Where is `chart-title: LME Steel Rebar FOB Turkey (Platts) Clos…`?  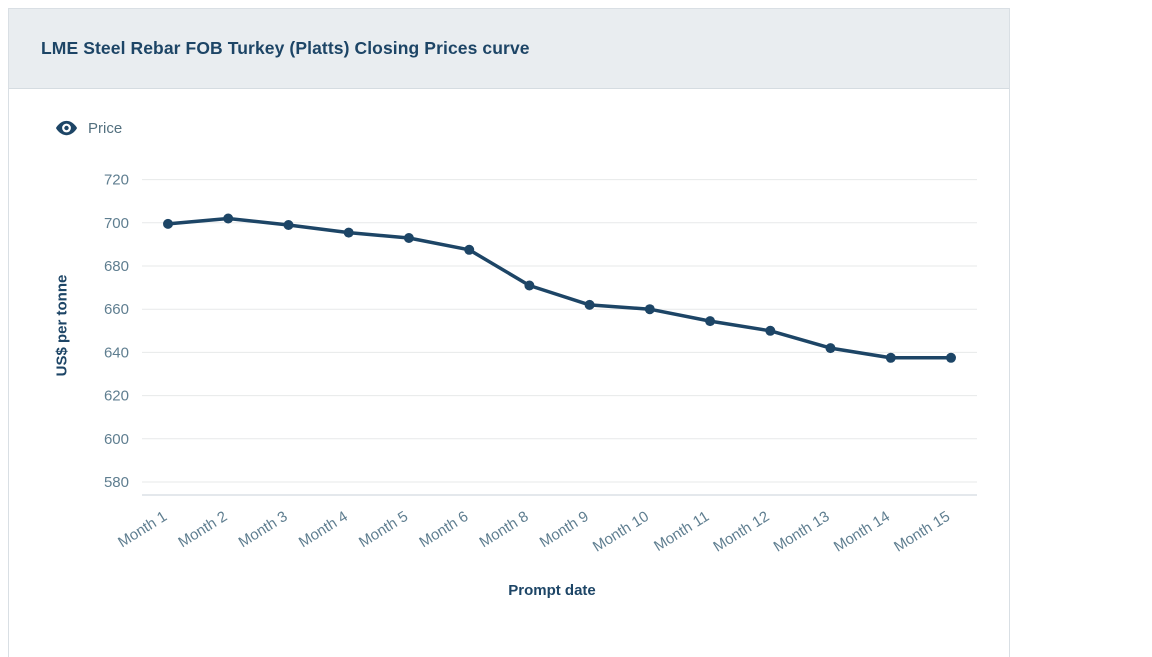 chart-title: LME Steel Rebar FOB Turkey (Platts) Clos… is located at coordinates (285, 48).